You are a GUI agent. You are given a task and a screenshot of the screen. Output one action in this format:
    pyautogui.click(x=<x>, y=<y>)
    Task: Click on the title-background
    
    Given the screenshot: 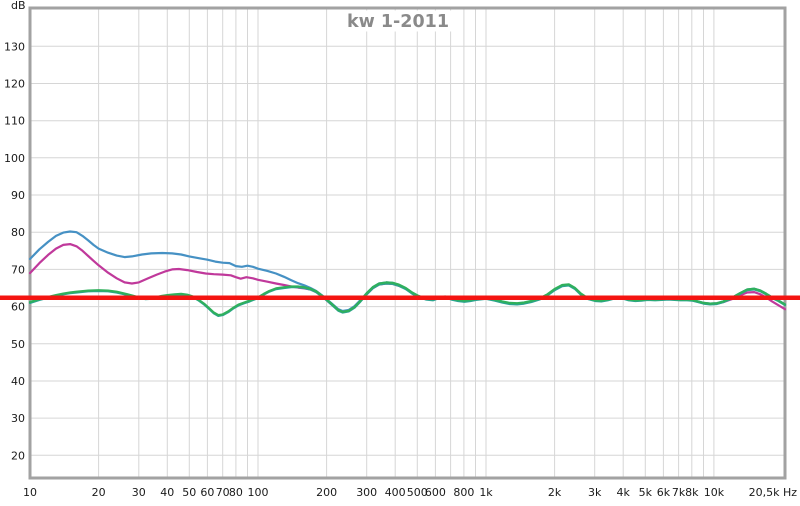 What is the action you would take?
    pyautogui.click(x=398, y=21)
    